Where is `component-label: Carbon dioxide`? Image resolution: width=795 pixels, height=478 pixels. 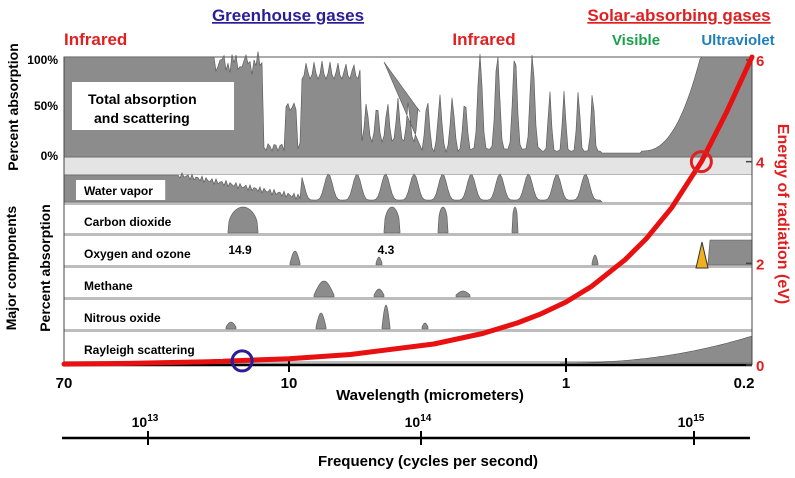
component-label: Carbon dioxide is located at coordinates (128, 222).